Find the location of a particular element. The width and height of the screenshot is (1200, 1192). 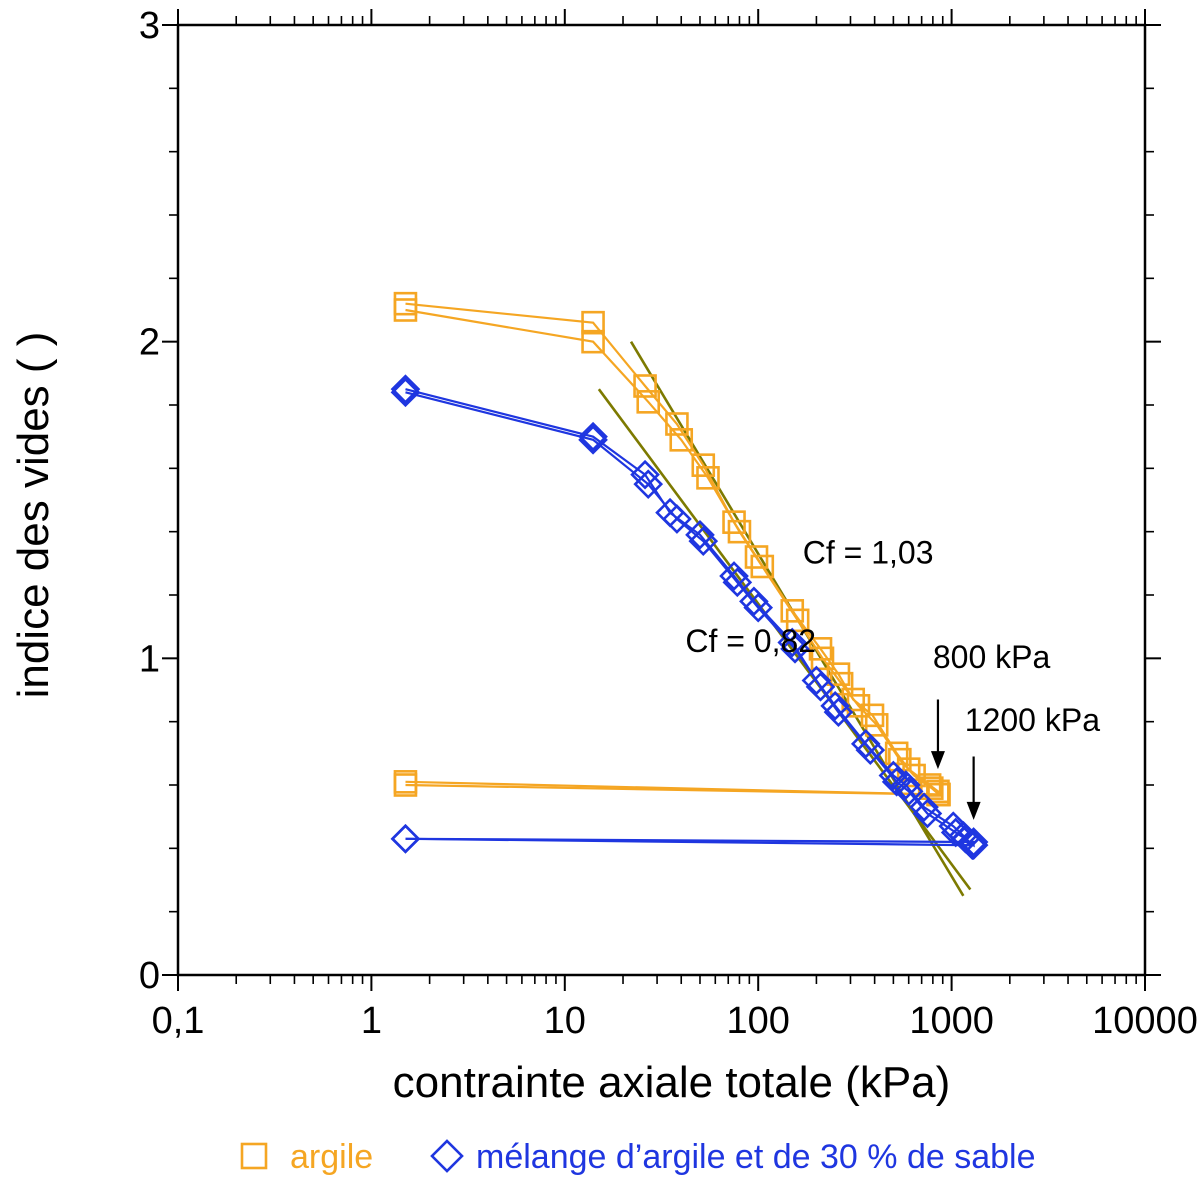

fit-line is located at coordinates (784, 639).